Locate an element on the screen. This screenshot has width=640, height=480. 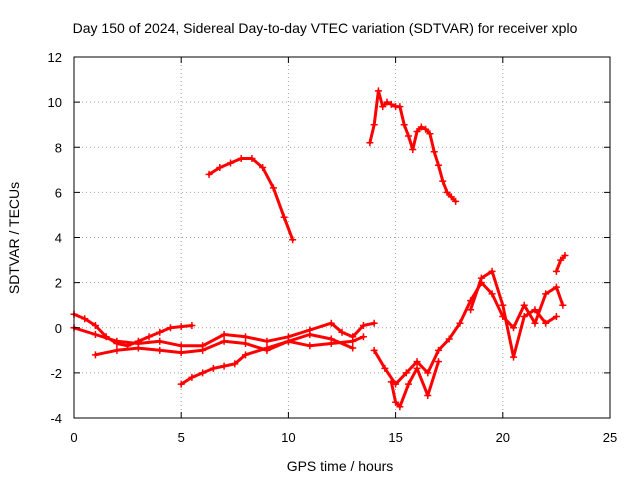
x-axis-label: GPS time / hours is located at coordinates (340, 466).